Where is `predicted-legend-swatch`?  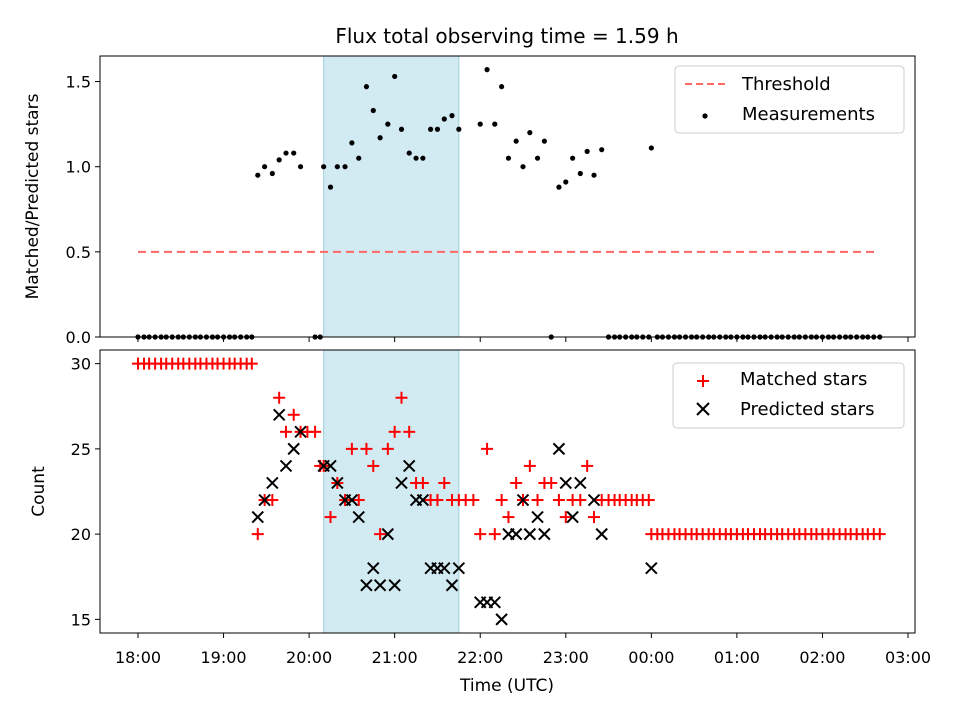 predicted-legend-swatch is located at coordinates (703, 409).